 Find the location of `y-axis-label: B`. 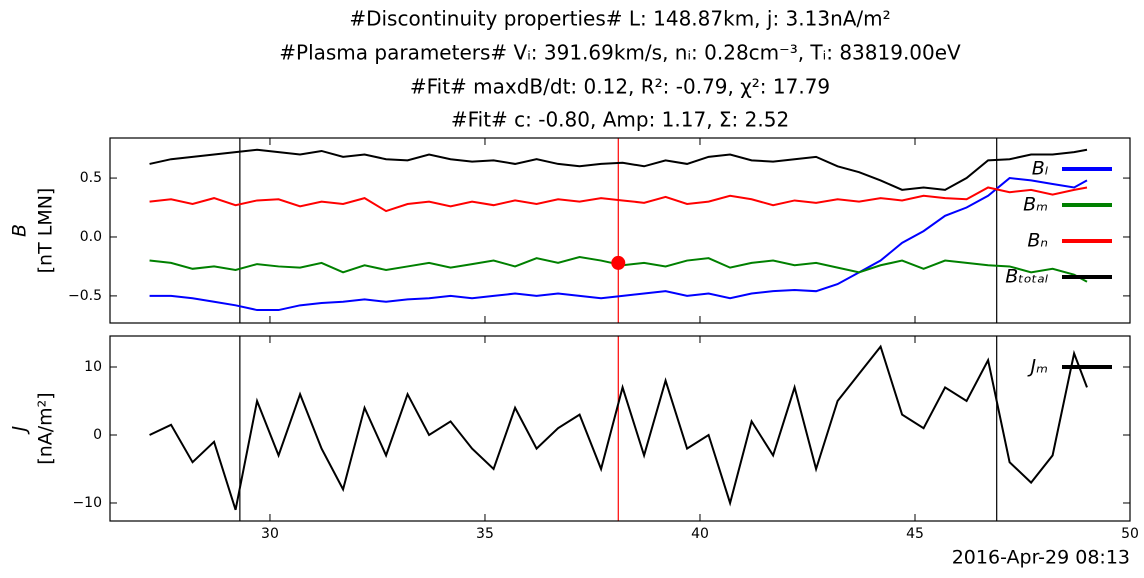

y-axis-label: B is located at coordinates (20, 230).